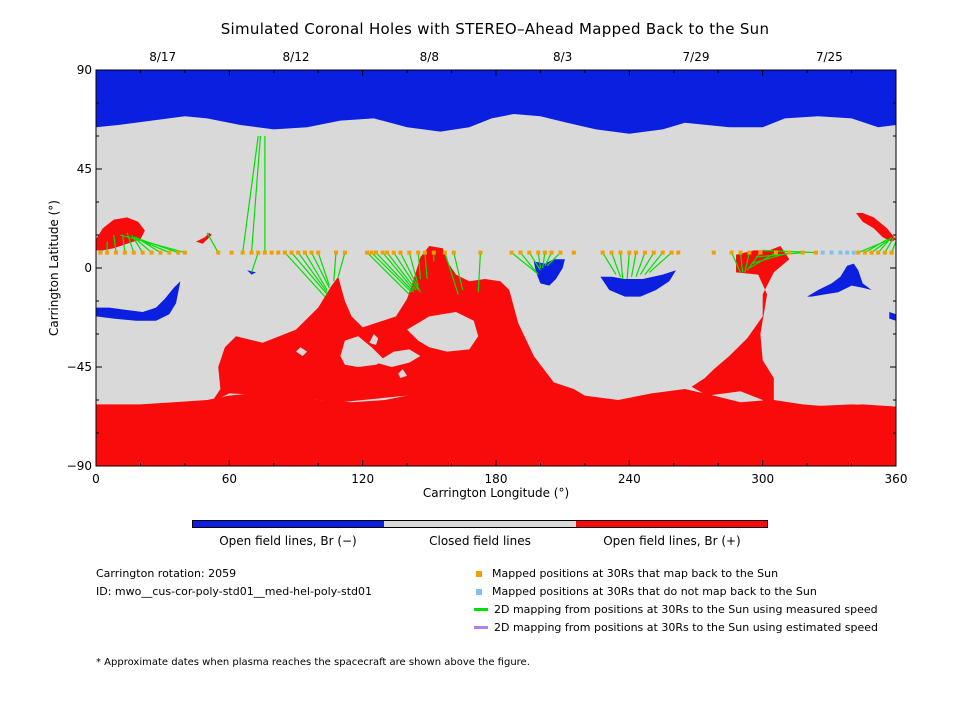 The width and height of the screenshot is (960, 720). Describe the element at coordinates (896, 479) in the screenshot. I see `x-tick-label: 360` at that location.